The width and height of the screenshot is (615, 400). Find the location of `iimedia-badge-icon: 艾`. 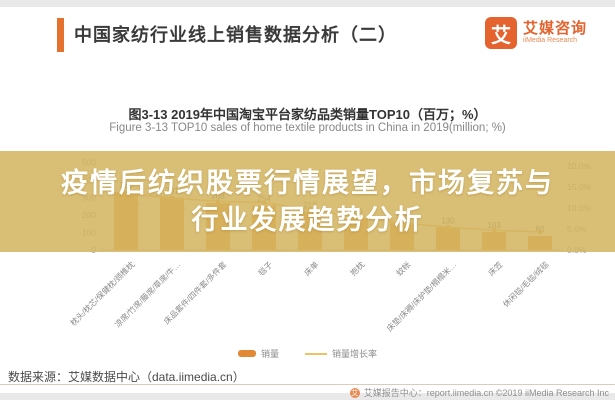

iimedia-badge-icon: 艾 is located at coordinates (354, 392).